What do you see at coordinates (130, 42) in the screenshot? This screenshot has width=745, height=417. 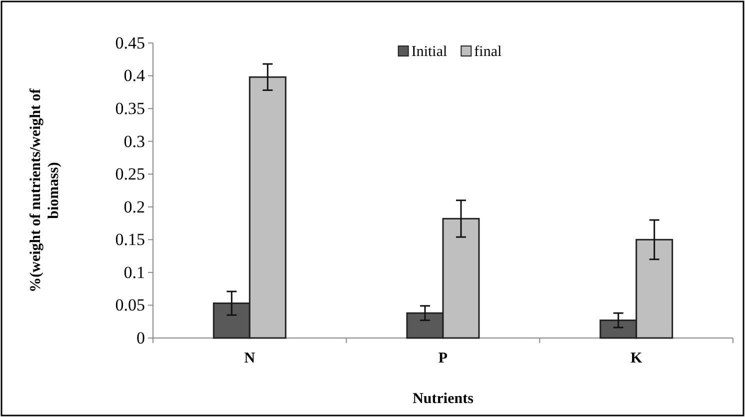 I see `y-tick-label: 0.45` at bounding box center [130, 42].